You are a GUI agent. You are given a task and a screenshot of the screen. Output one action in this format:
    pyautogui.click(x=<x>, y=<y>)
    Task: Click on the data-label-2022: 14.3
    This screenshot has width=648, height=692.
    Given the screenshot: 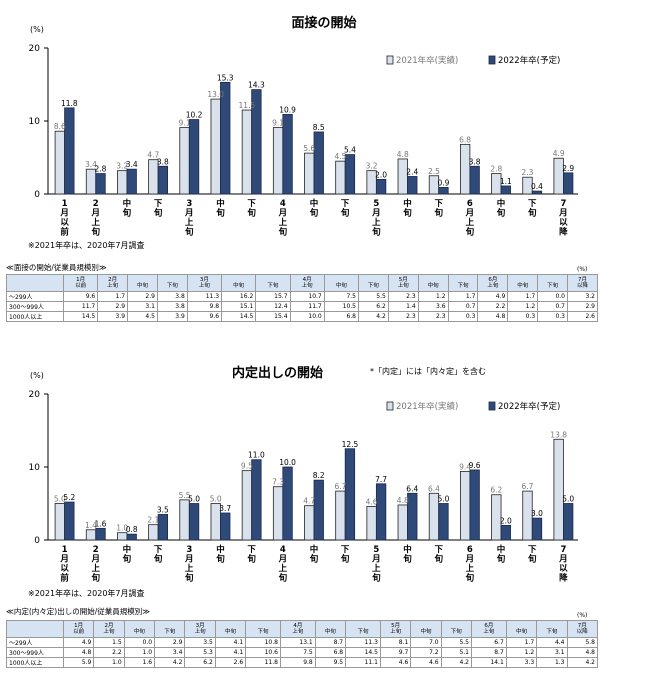 What is the action you would take?
    pyautogui.click(x=256, y=85)
    